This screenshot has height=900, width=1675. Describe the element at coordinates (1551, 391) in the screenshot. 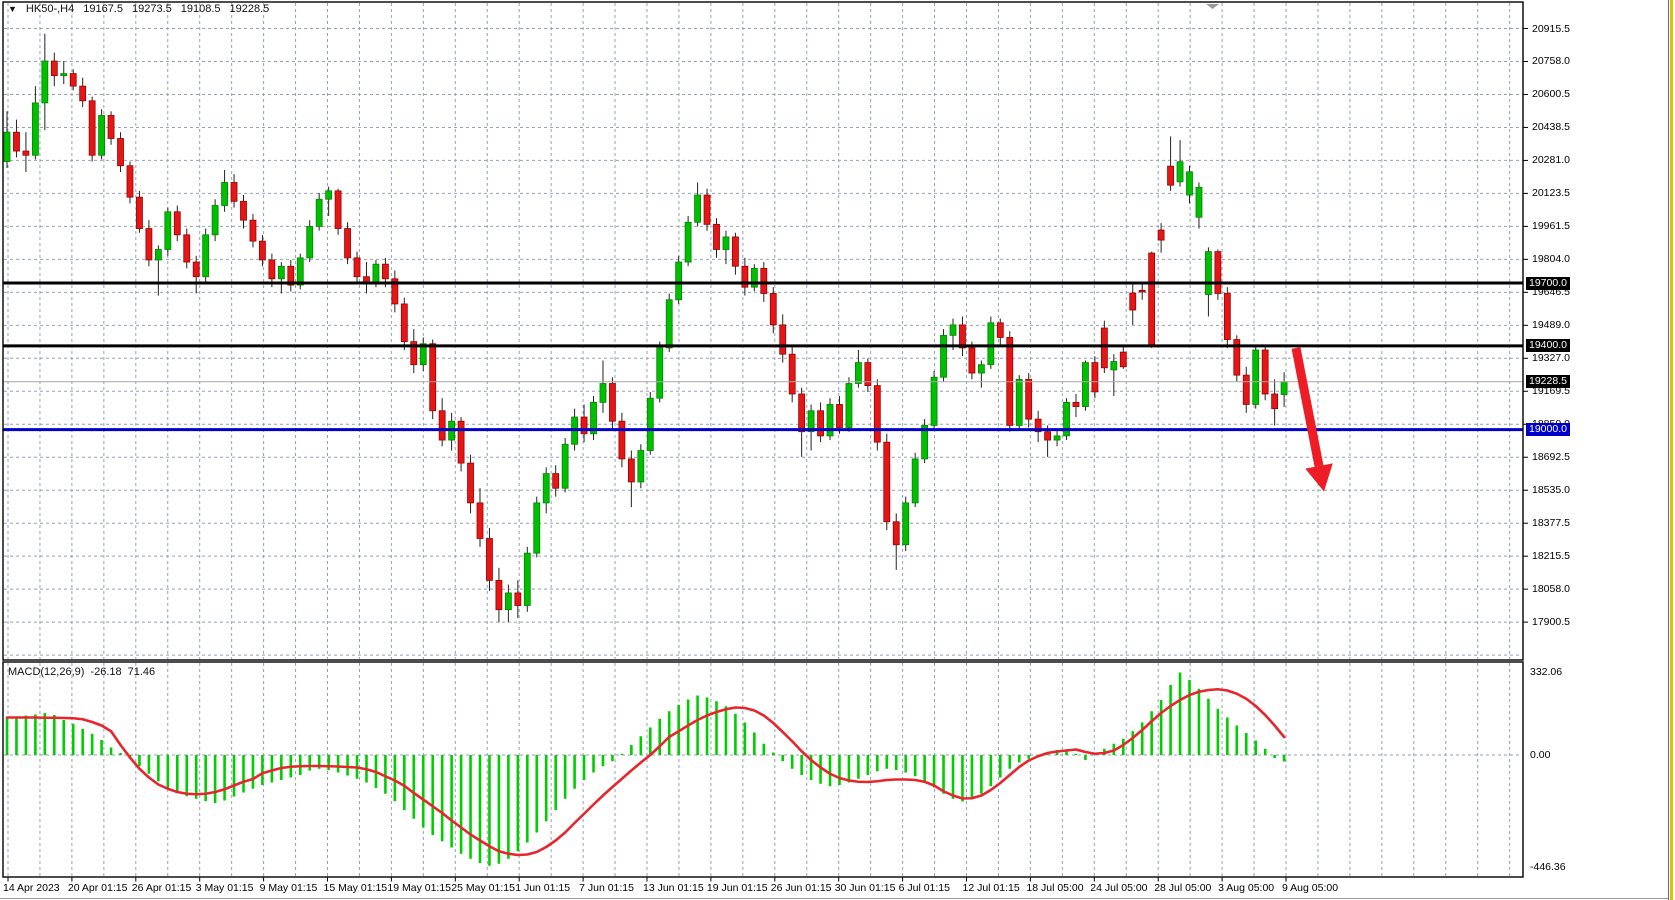

I see `price-axis-label: 19169.5` at that location.